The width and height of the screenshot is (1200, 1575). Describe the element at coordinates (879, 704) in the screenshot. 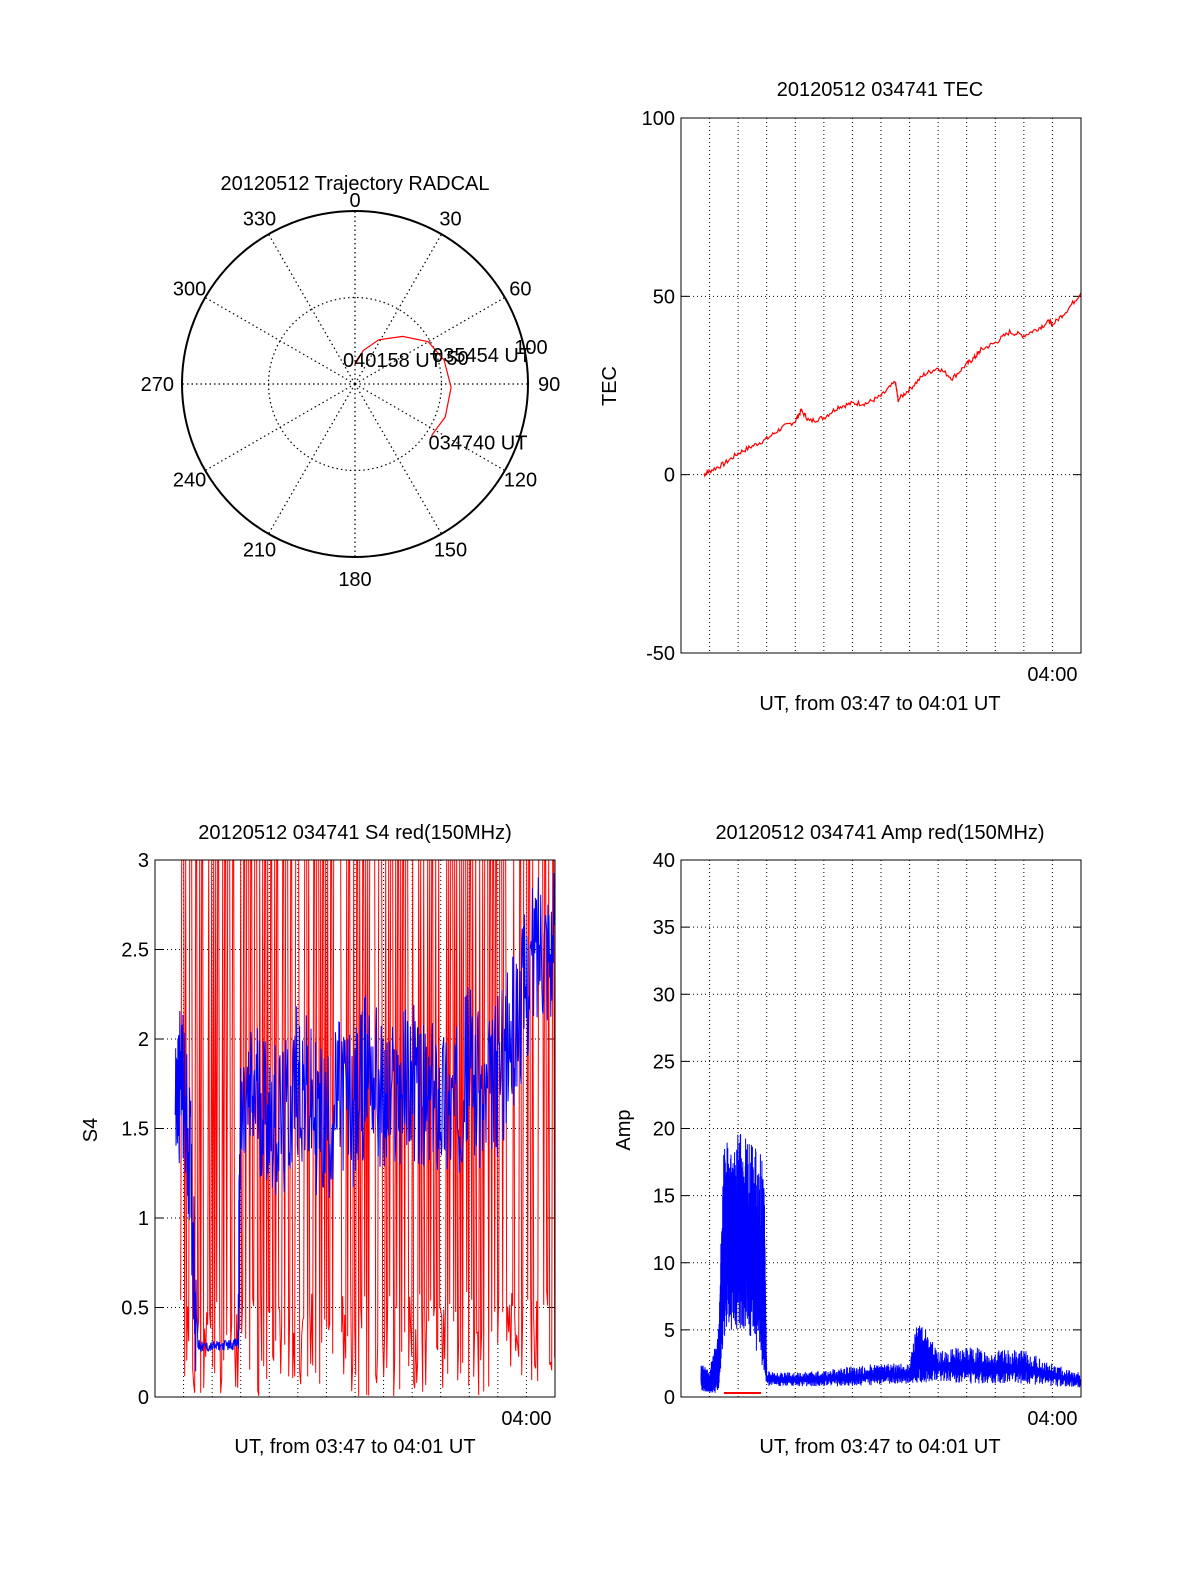

I see `tec-xlabel: UT, from 03:47 to 04:01 UT` at that location.